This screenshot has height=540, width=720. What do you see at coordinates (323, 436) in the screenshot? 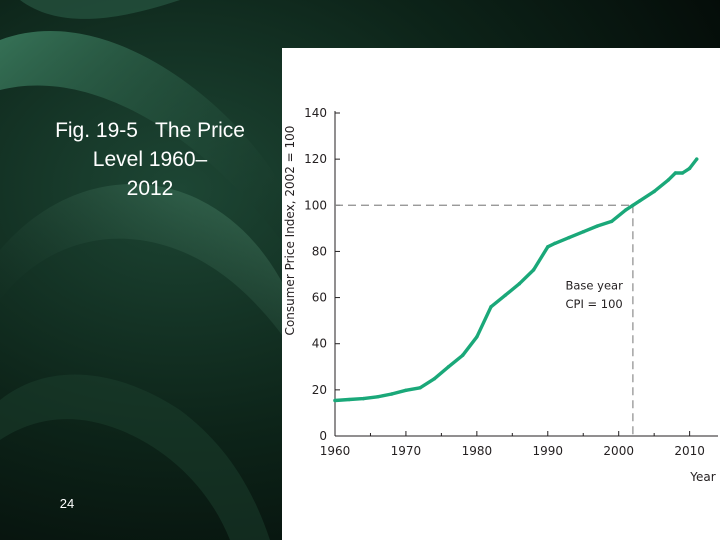
I see `y-tick-label: 0` at bounding box center [323, 436].